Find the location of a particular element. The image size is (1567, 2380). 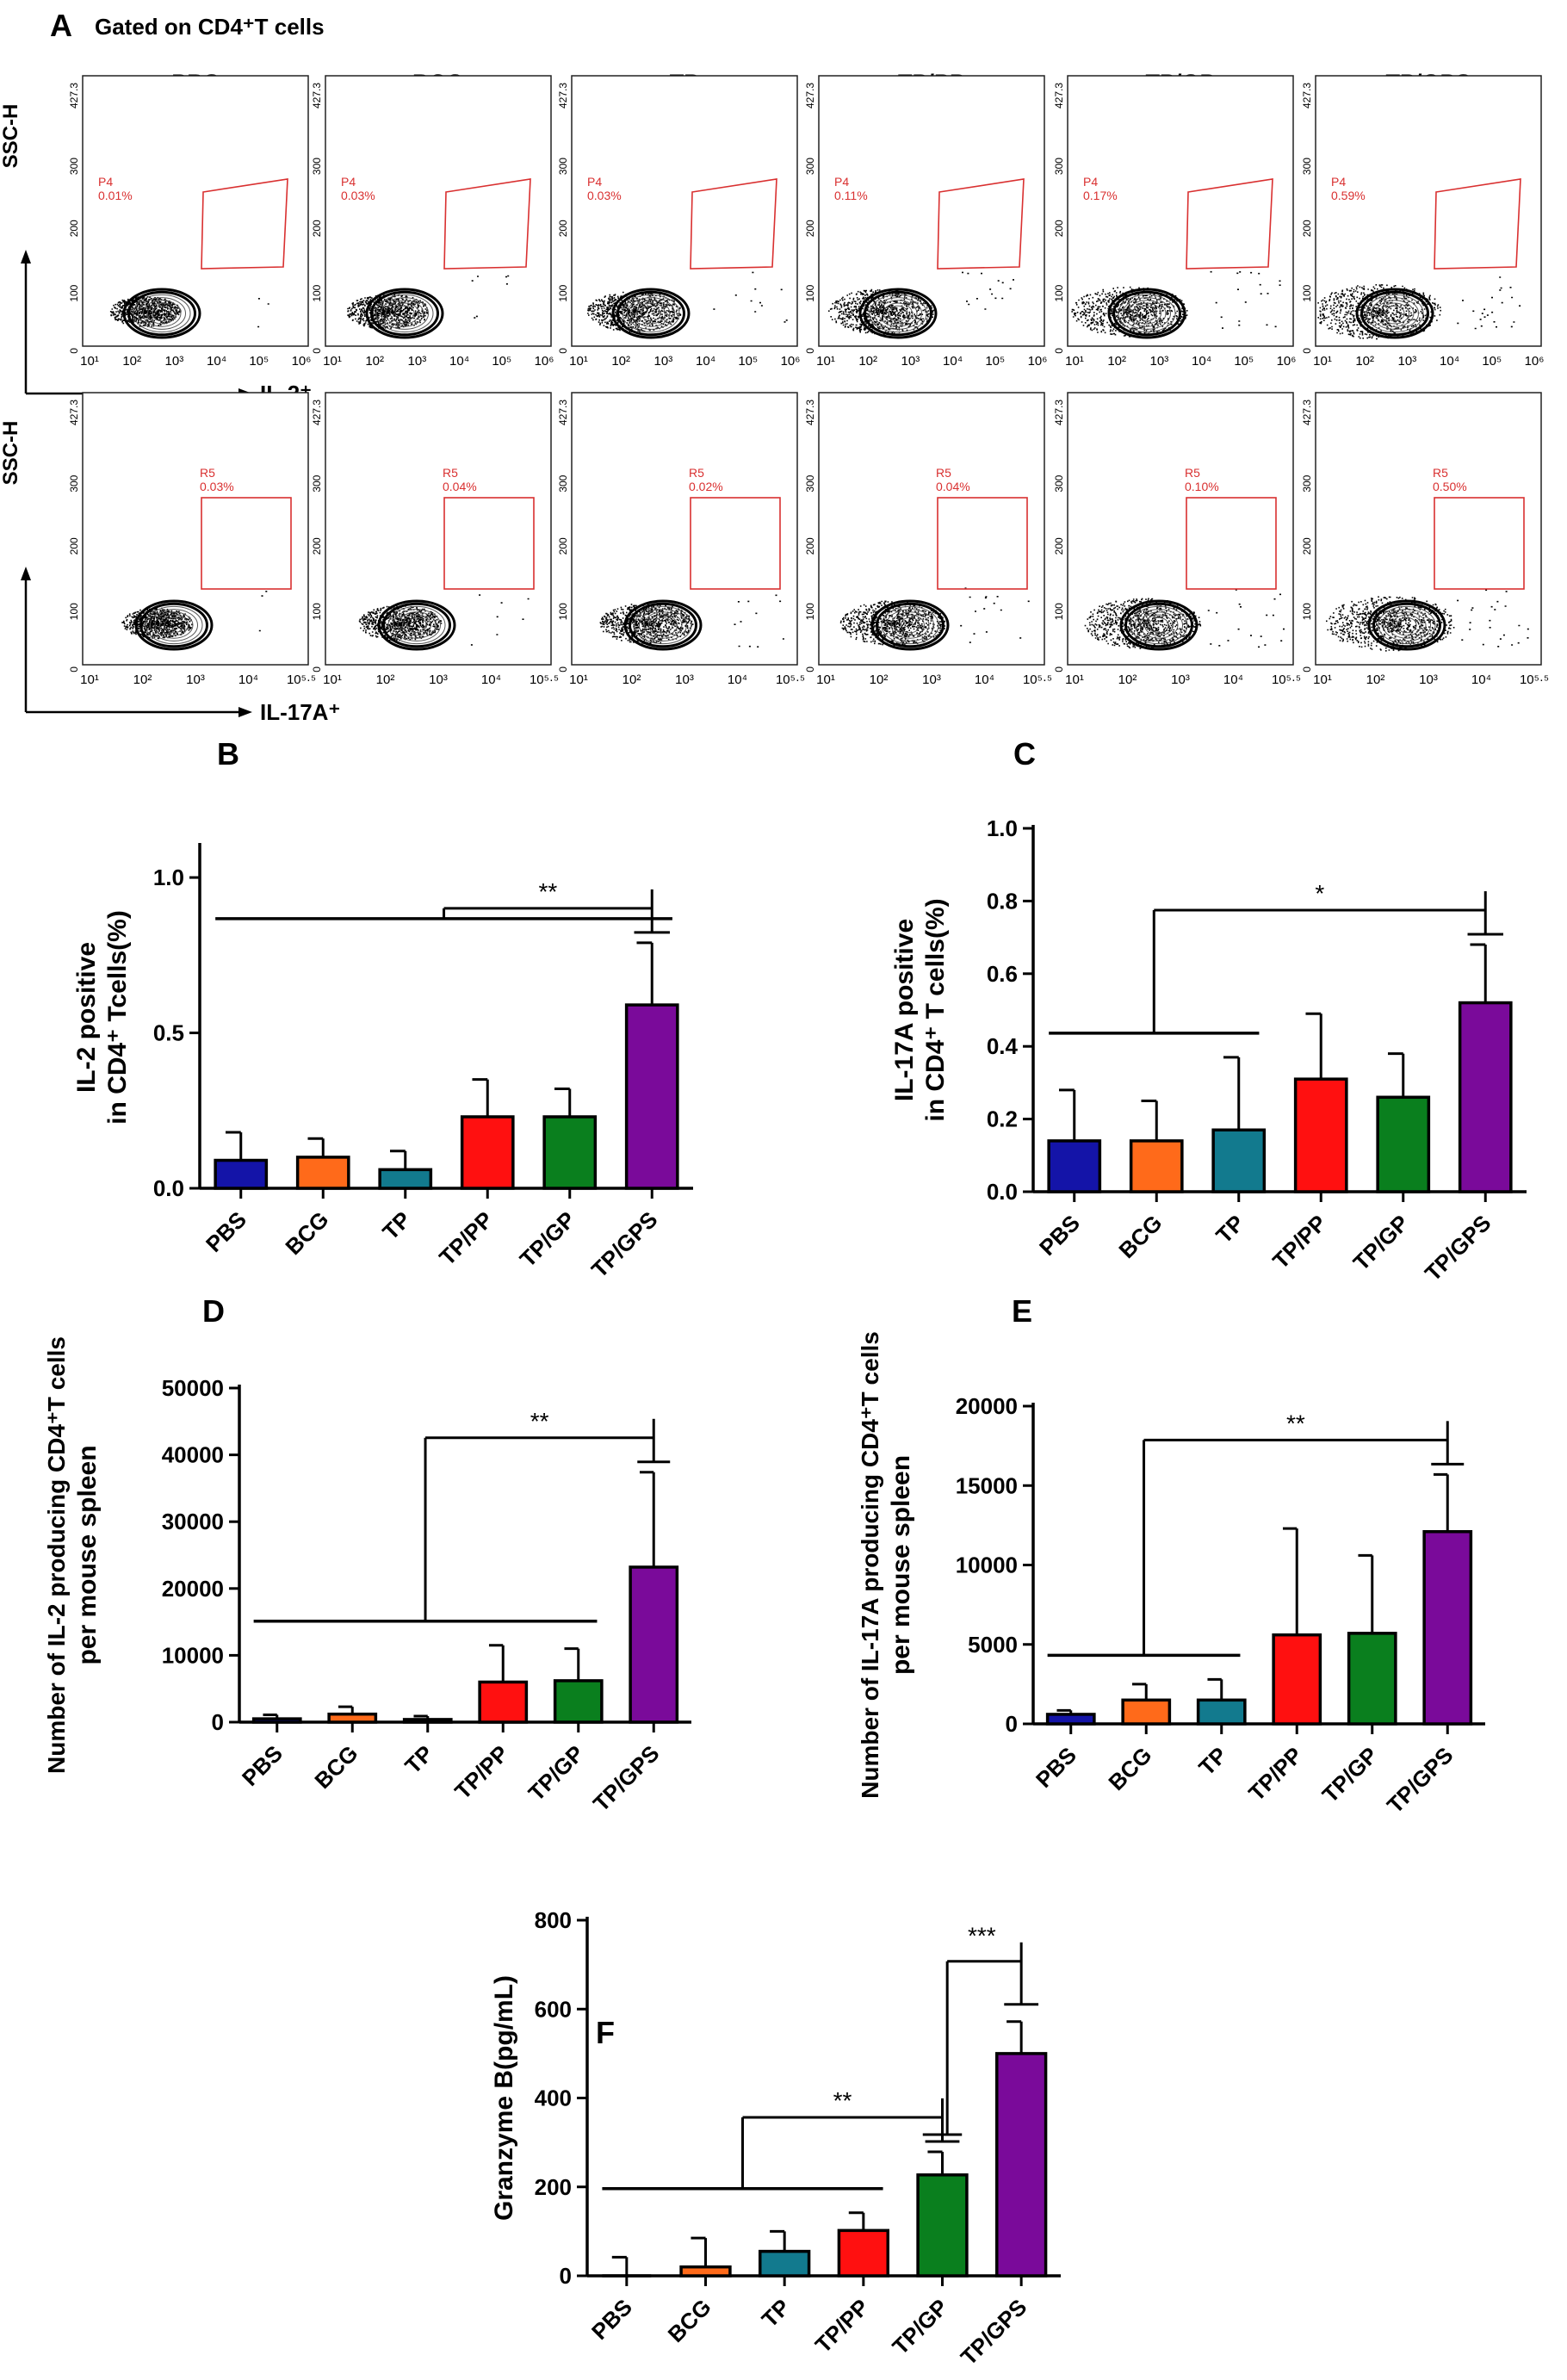

sig-label: * is located at coordinates (1319, 894).